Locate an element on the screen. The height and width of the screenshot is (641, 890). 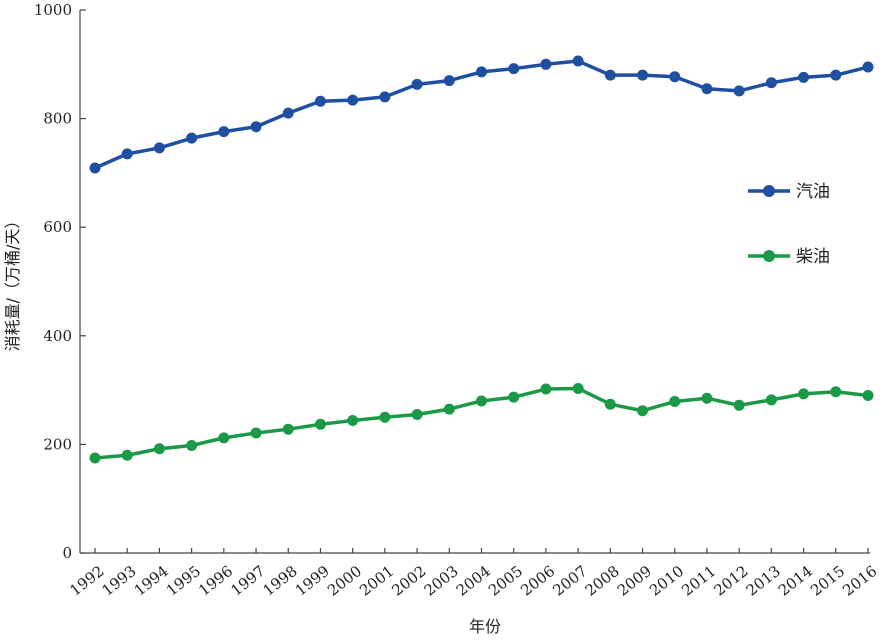
x-tick-label: 2007 is located at coordinates (569, 581).